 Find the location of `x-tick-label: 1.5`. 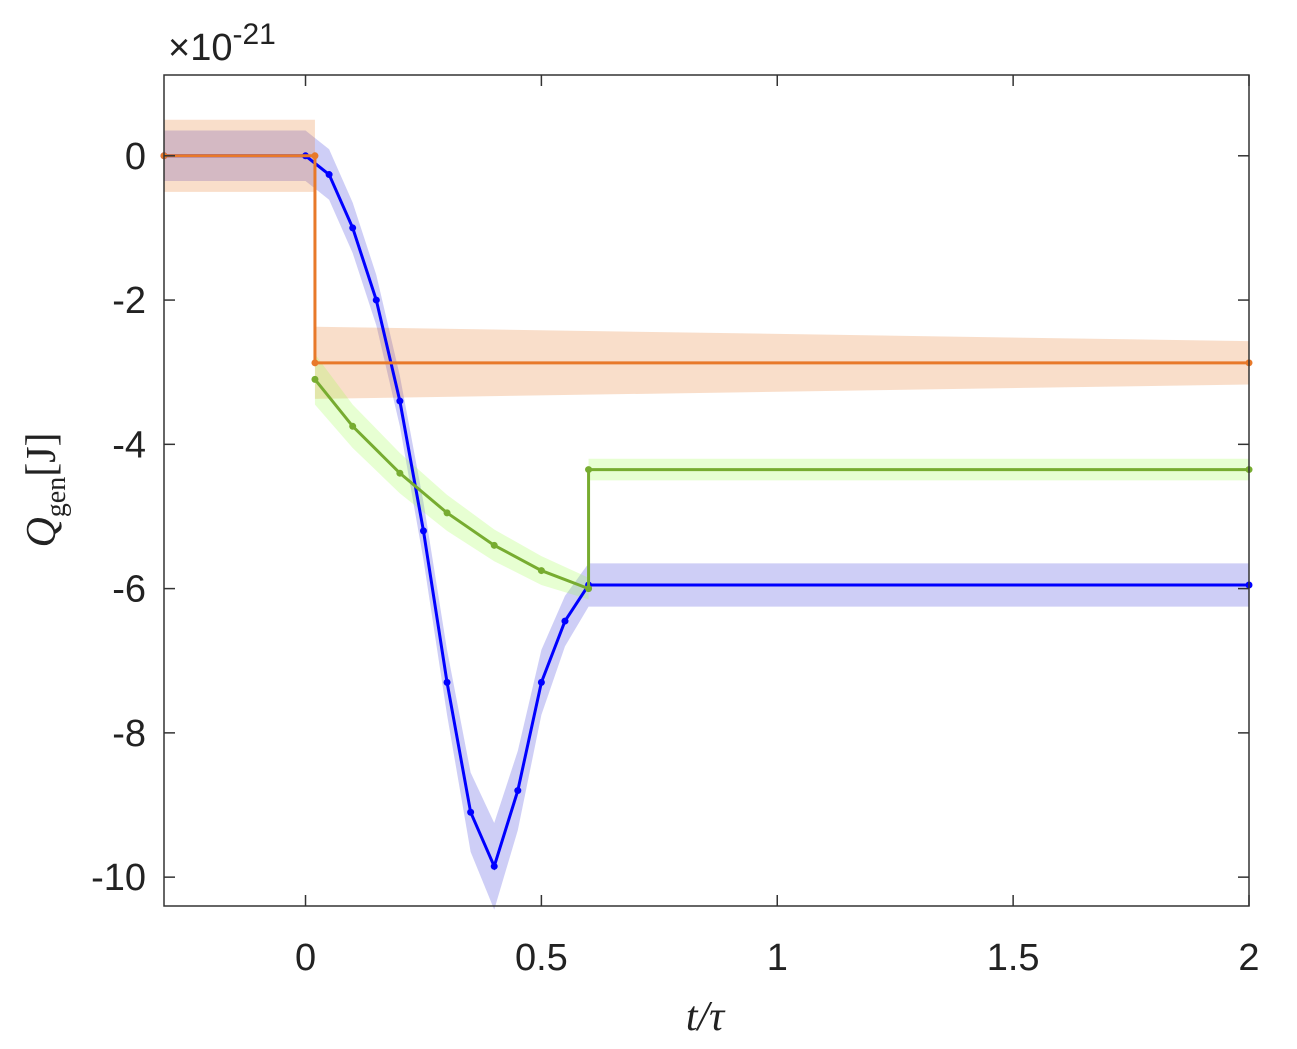

x-tick-label: 1.5 is located at coordinates (1013, 958).